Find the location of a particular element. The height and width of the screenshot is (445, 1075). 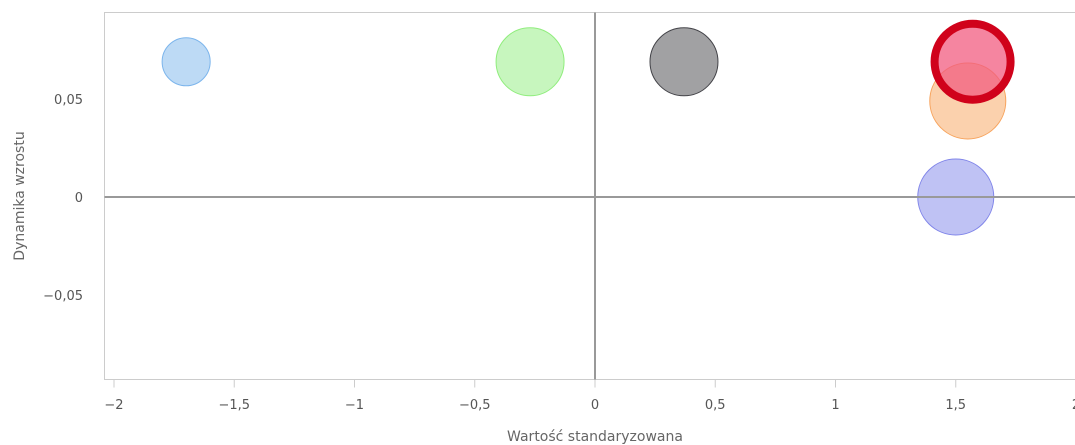

x-tick-label: 0,5 is located at coordinates (715, 405).